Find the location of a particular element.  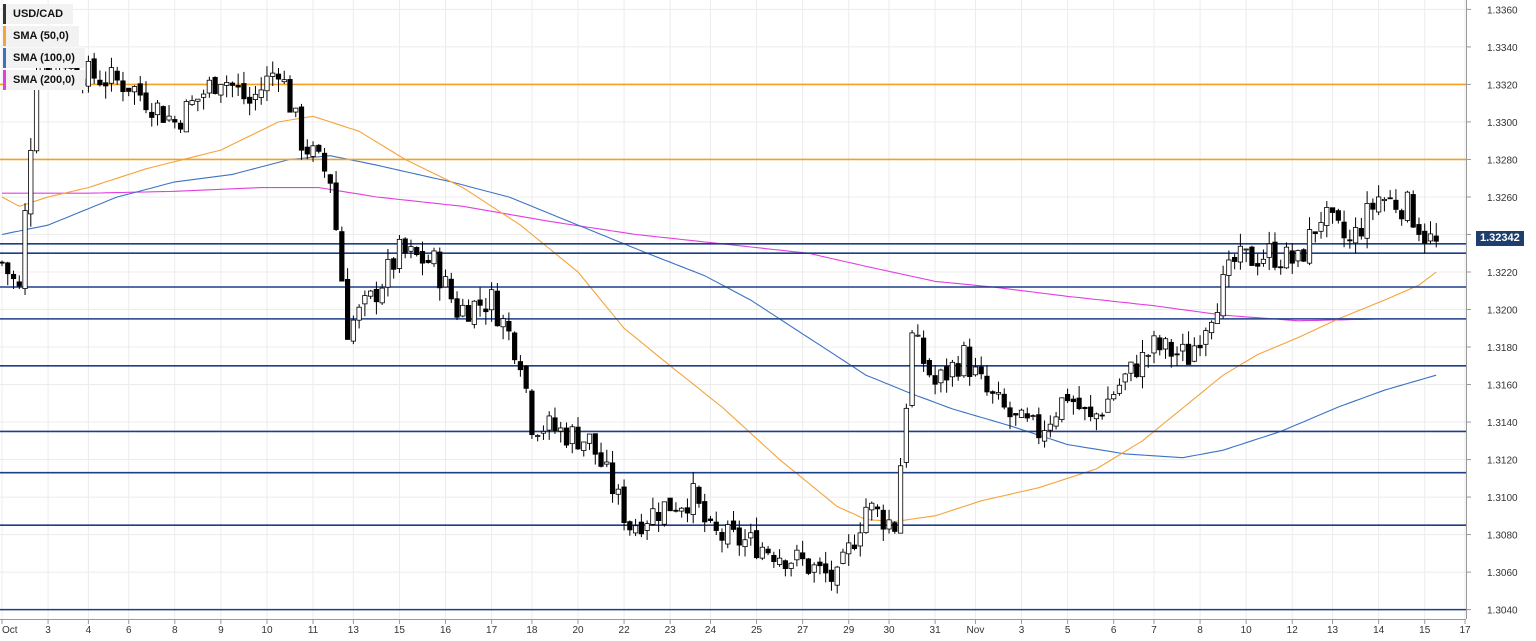

legend-item-sma200: SMA (200,0) is located at coordinates (44, 80).